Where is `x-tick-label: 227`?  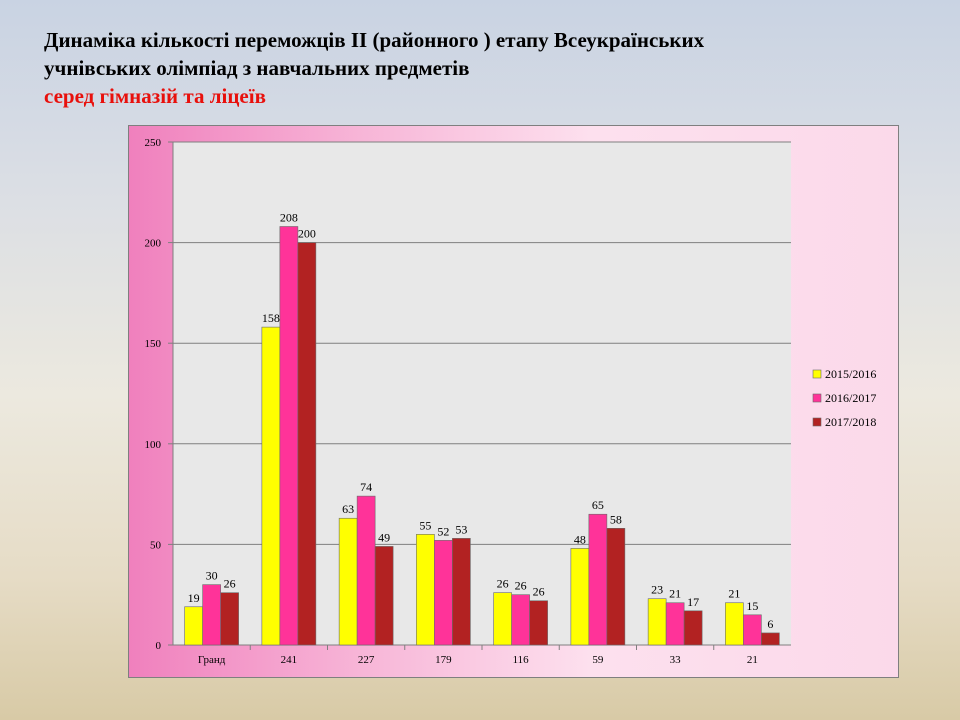 x-tick-label: 227 is located at coordinates (366, 660).